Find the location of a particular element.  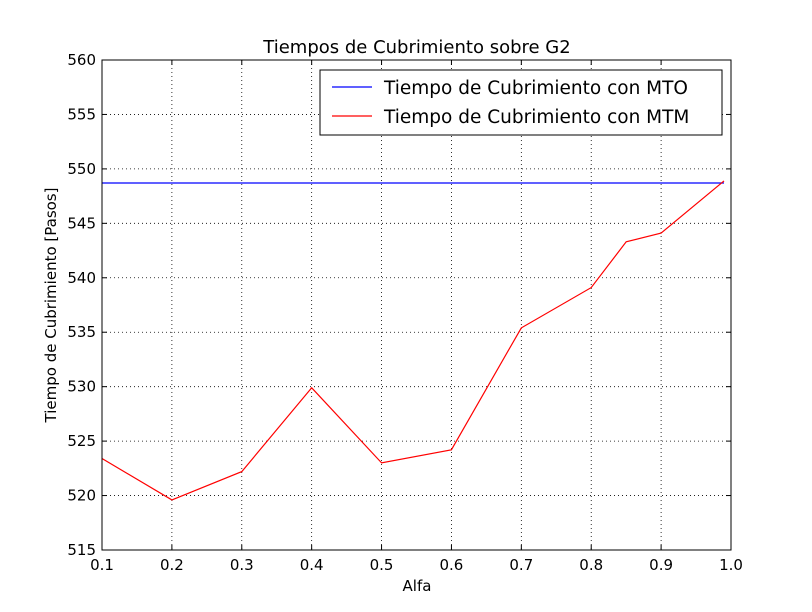

legend-box is located at coordinates (521, 102).